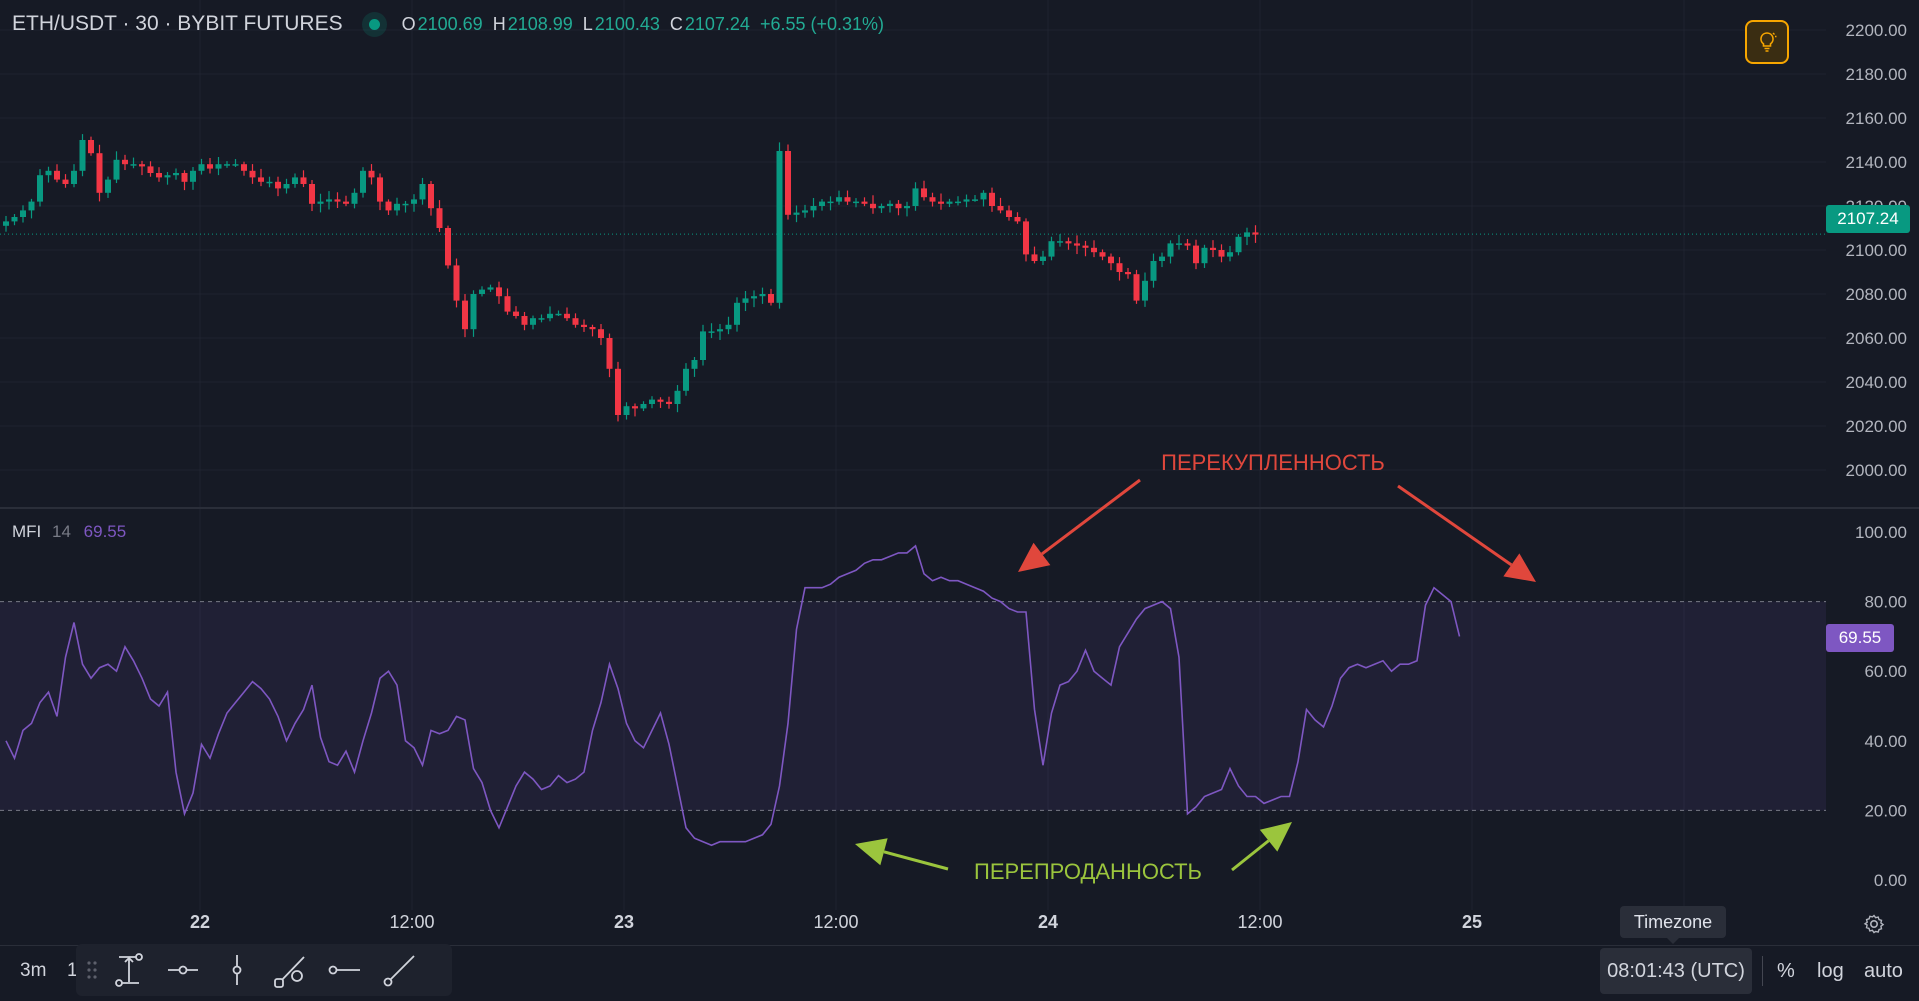  Describe the element at coordinates (1676, 971) in the screenshot. I see `timezone-clock-button: 08:01:43 (UTC)` at that location.